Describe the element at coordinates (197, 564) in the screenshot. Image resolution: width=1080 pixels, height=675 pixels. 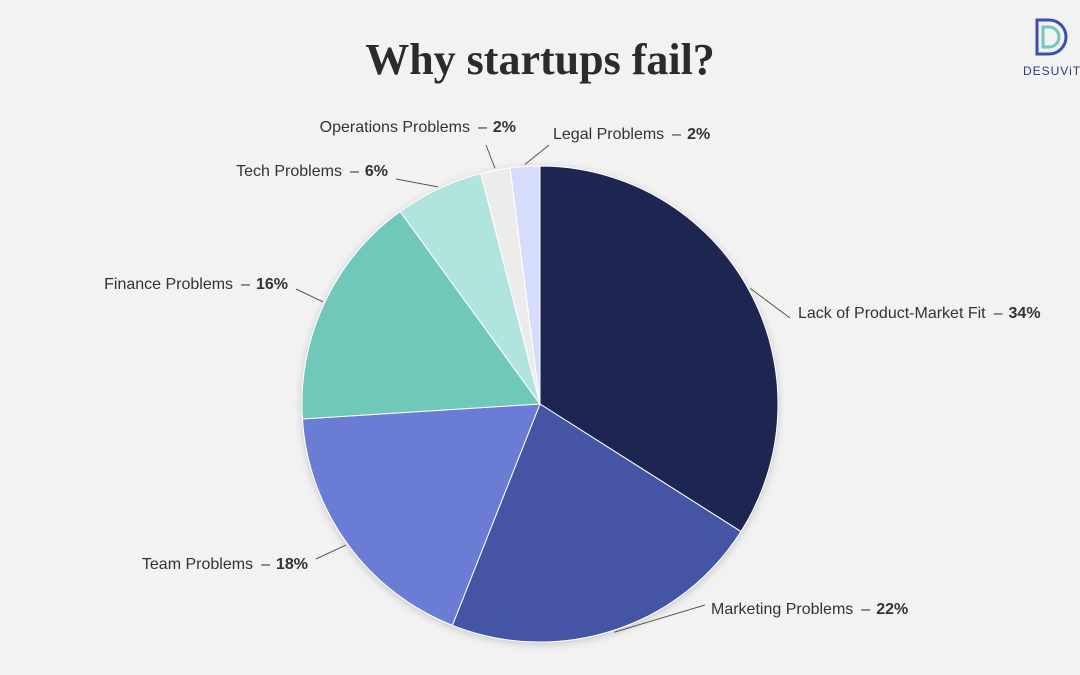
I see `category-name: Team Problems` at that location.